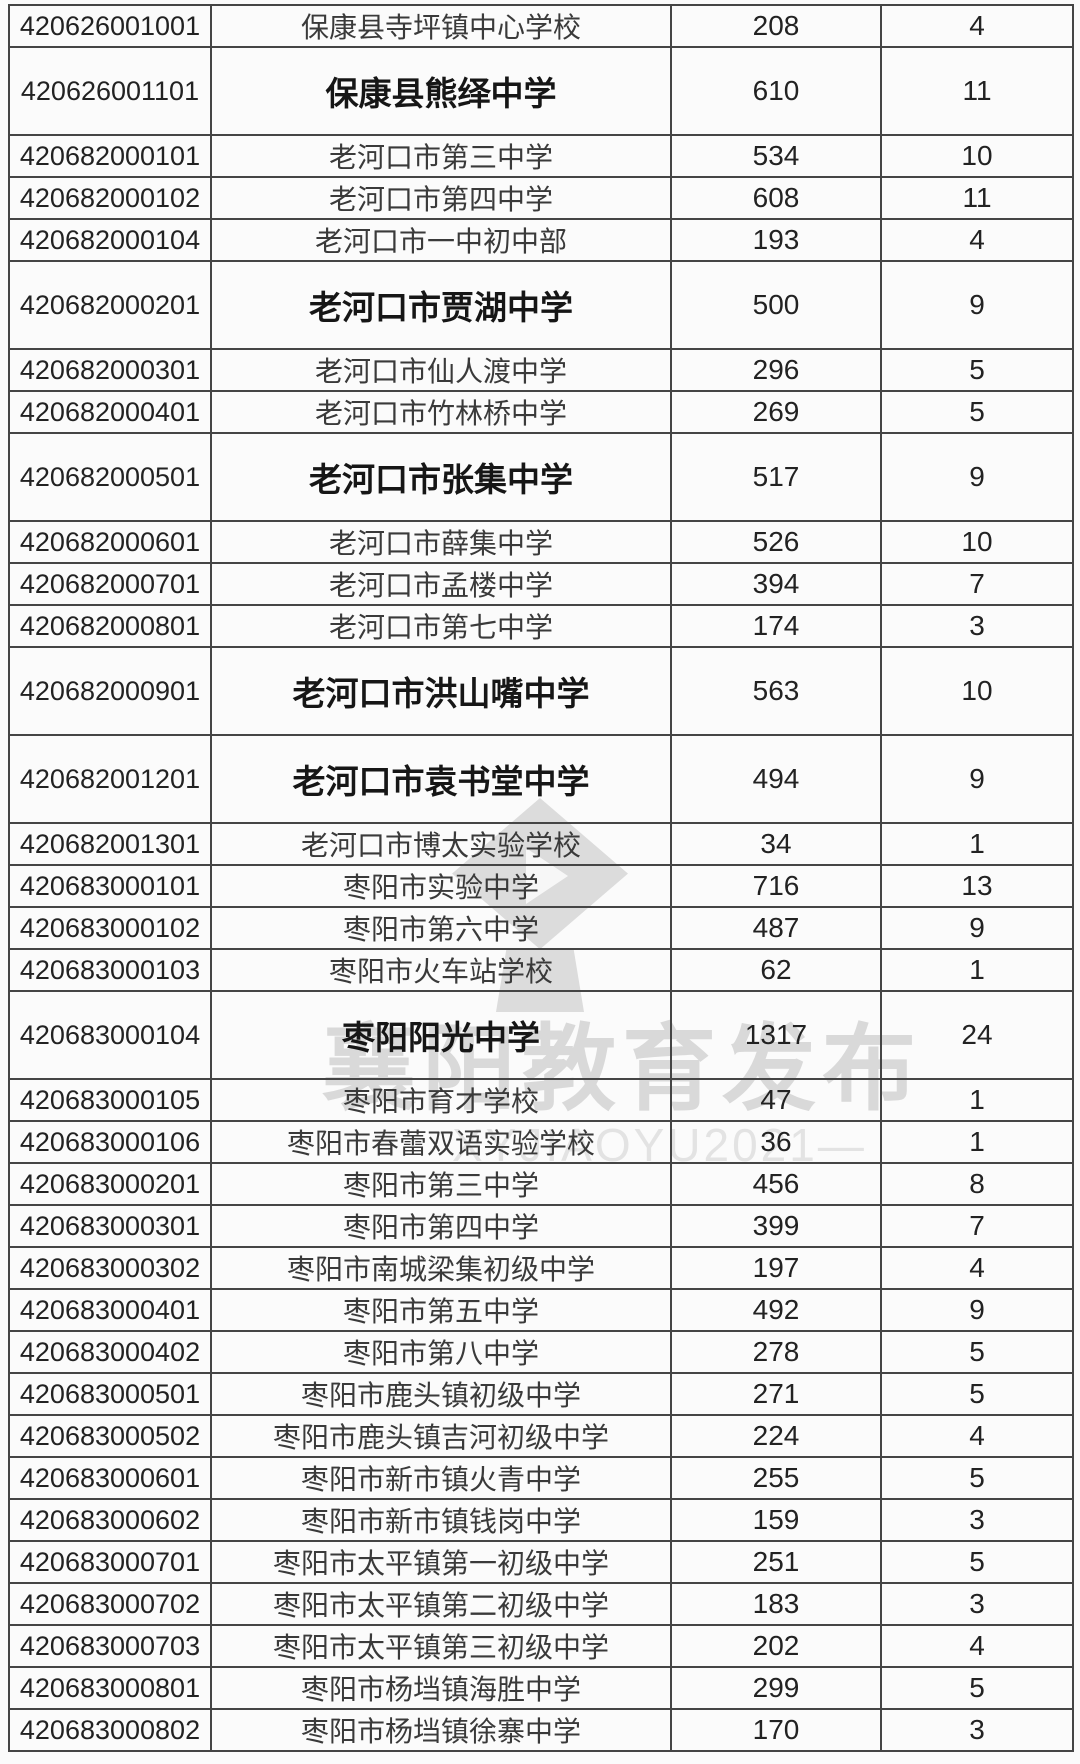 The height and width of the screenshot is (1764, 1080). I want to click on table-row: 420682001301 老河口市博太实验学校 34 1, so click(541, 844).